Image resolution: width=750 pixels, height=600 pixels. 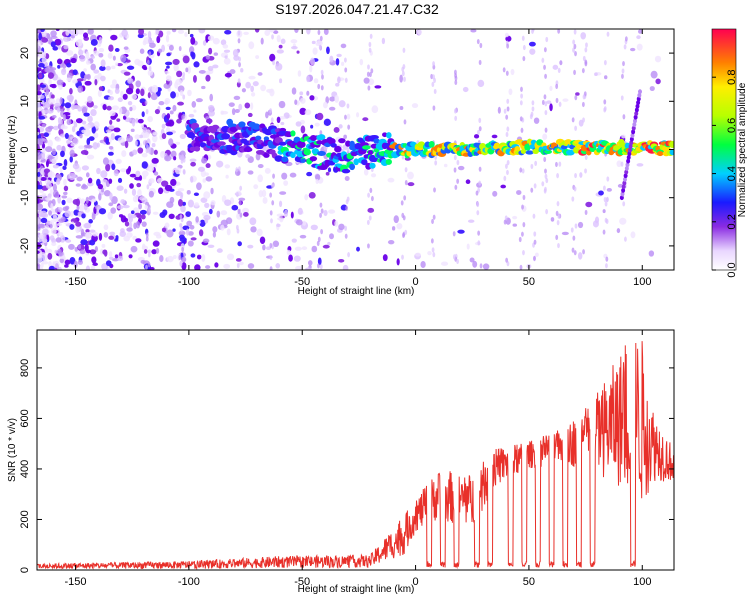 What do you see at coordinates (12, 450) in the screenshot?
I see `snr-y-label: SNR (10 * v/v)` at bounding box center [12, 450].